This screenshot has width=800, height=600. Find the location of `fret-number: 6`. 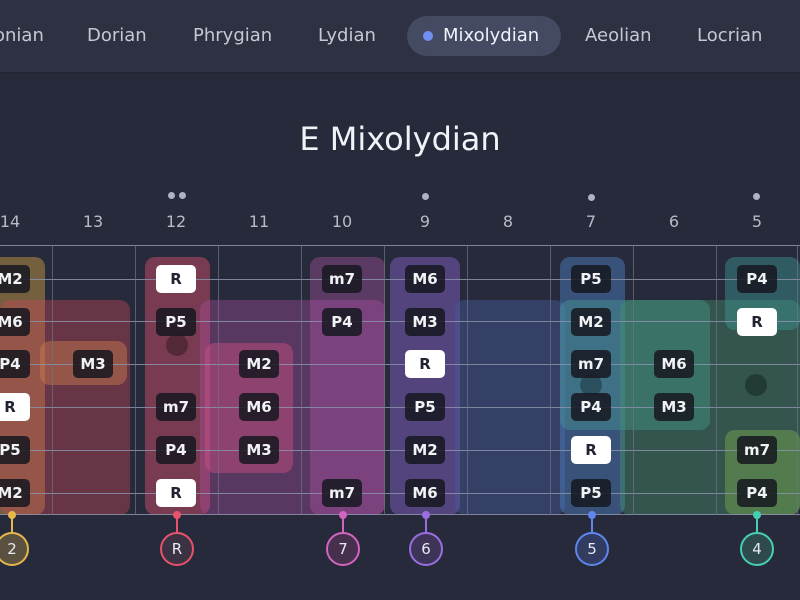

fret-number: 6 is located at coordinates (674, 221).